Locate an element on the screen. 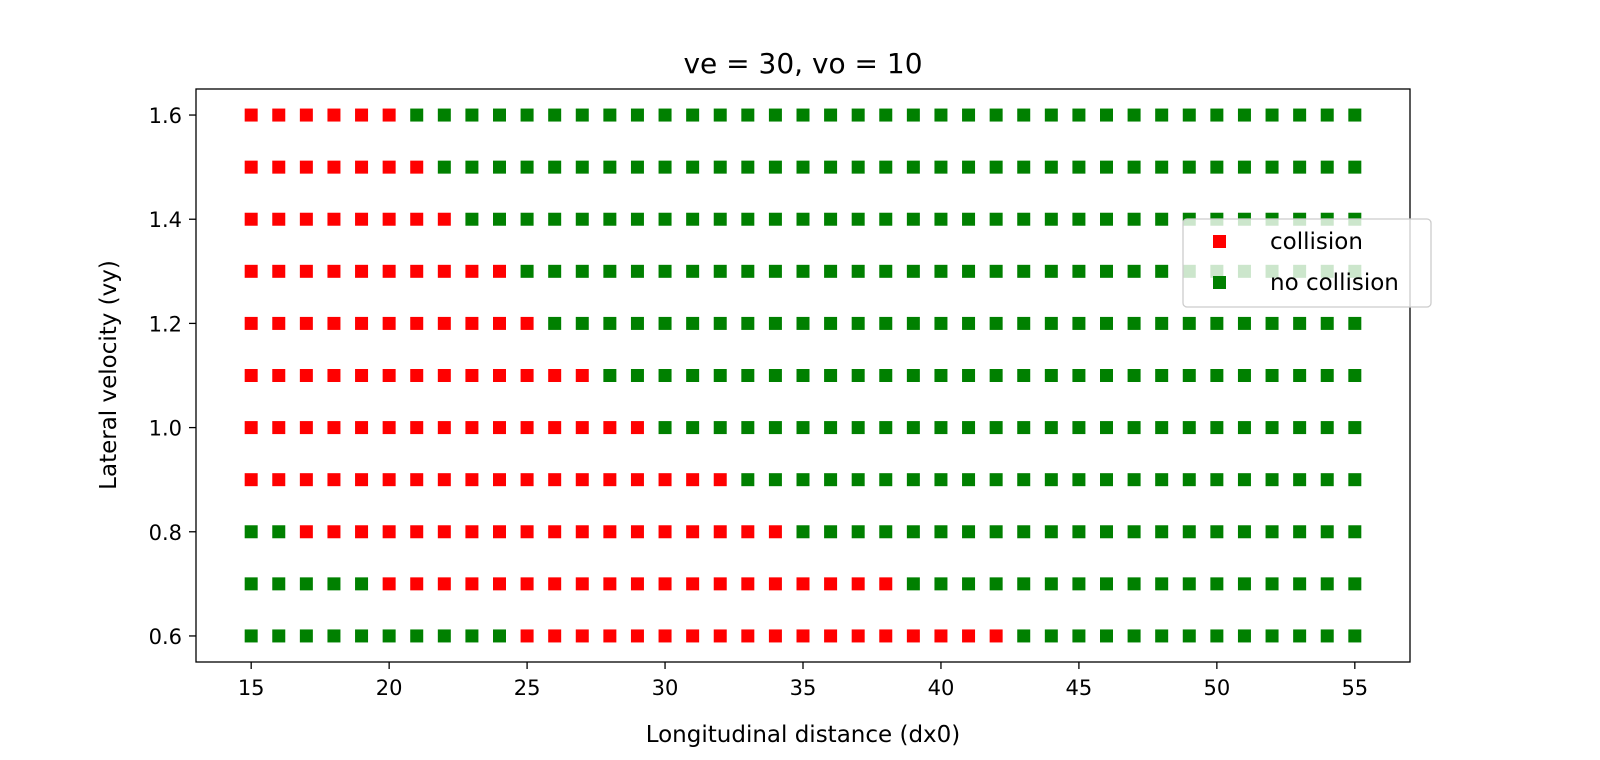 The height and width of the screenshot is (760, 1600). y-tick-label: 1.2 is located at coordinates (165, 324).